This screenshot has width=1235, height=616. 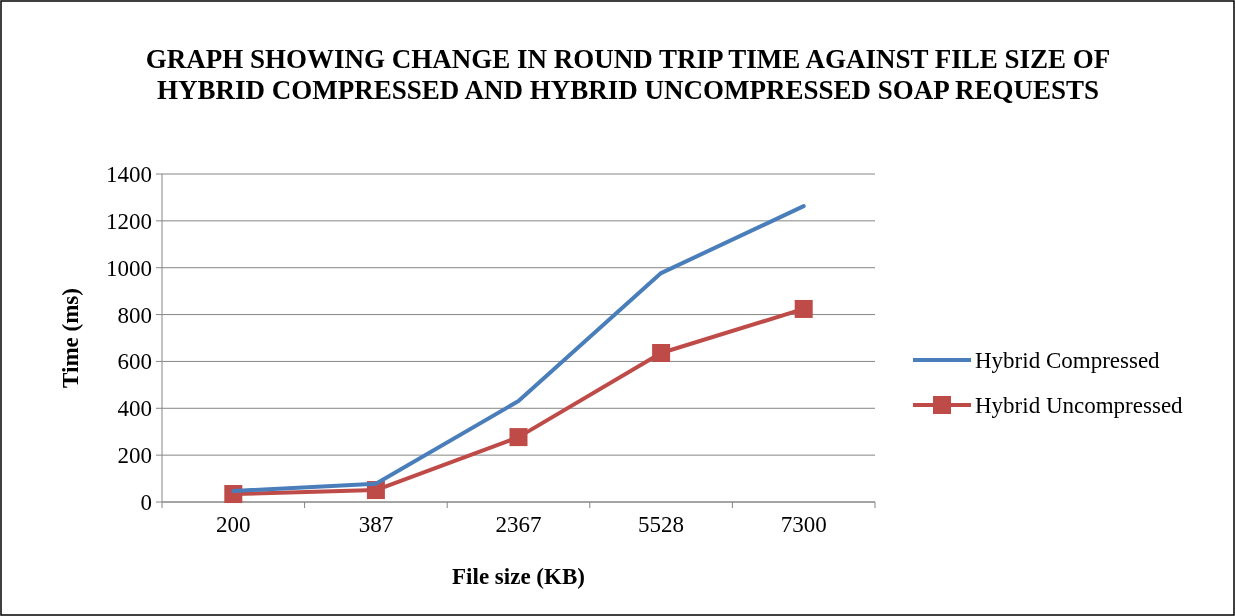 What do you see at coordinates (129, 175) in the screenshot?
I see `y-tick-label: 1400` at bounding box center [129, 175].